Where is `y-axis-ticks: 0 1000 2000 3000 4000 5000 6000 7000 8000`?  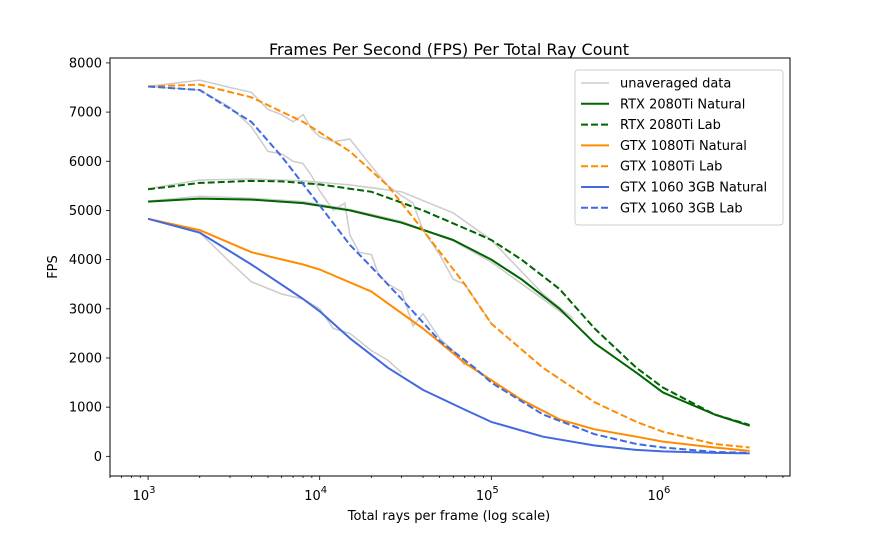
y-axis-ticks: 0 1000 2000 3000 4000 5000 6000 7000 8000 is located at coordinates (89, 260).